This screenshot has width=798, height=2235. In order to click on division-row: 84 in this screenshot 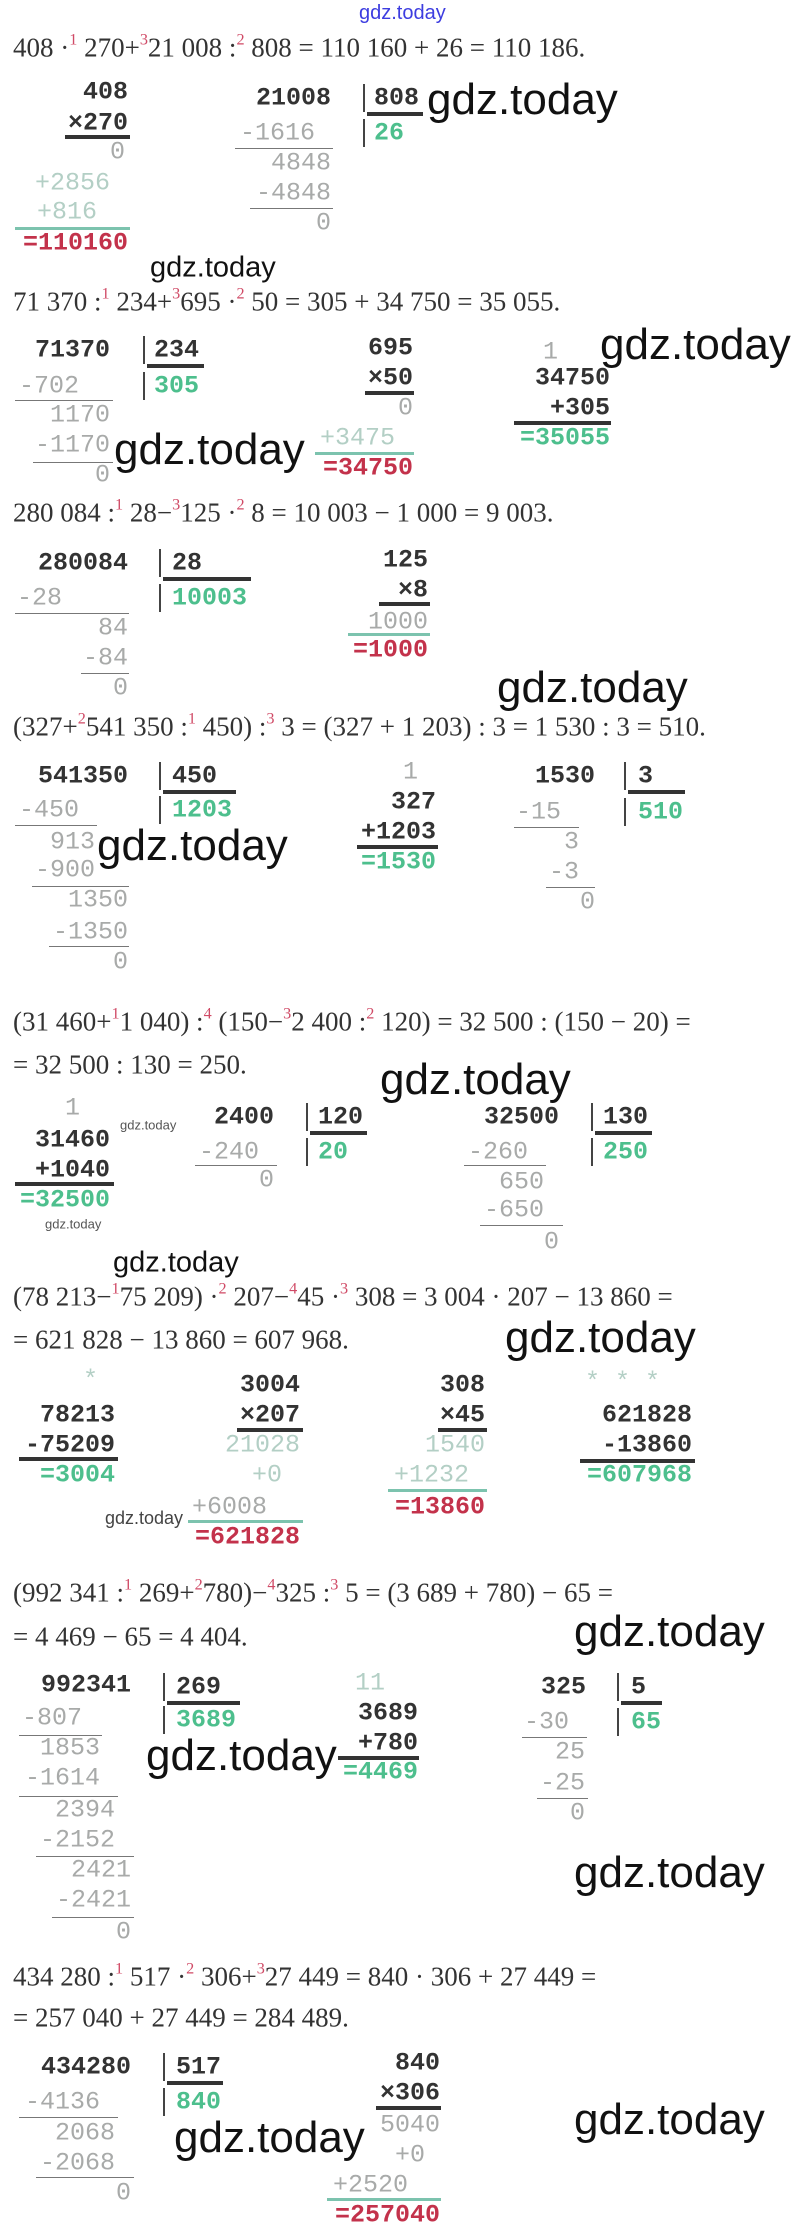, I will do `click(112, 628)`.